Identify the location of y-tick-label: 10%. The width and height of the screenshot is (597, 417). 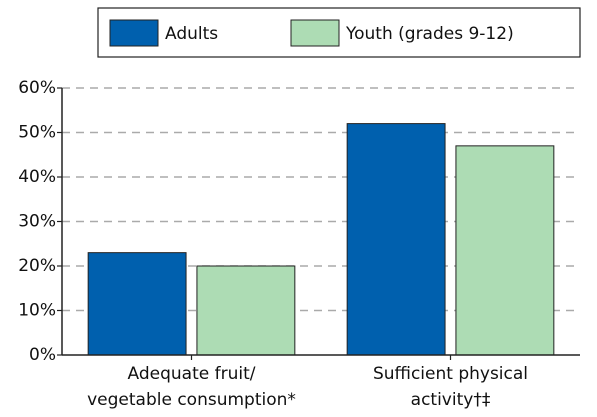
(37, 311).